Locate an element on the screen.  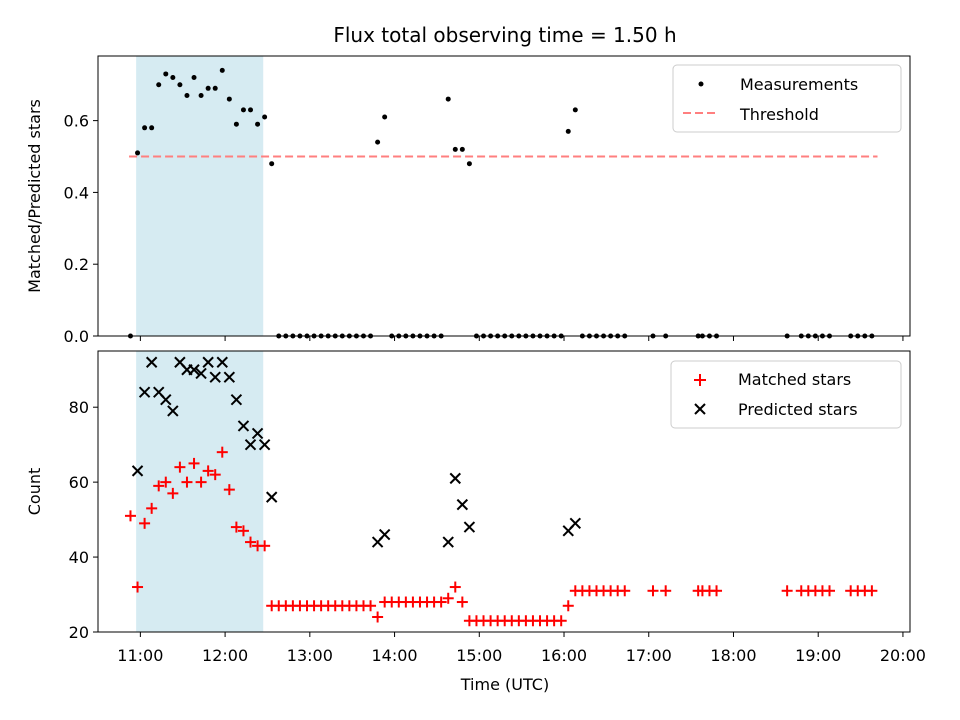
figure-title: Flux total observing time = 1.50 h is located at coordinates (504, 35).